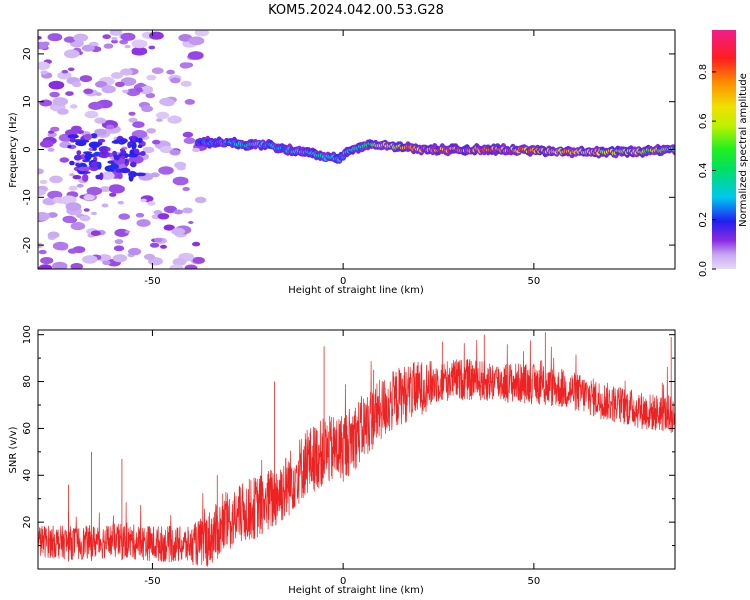 Image resolution: width=750 pixels, height=600 pixels. Describe the element at coordinates (13, 449) in the screenshot. I see `snr-y-axis-label: SNR (v/v)` at that location.